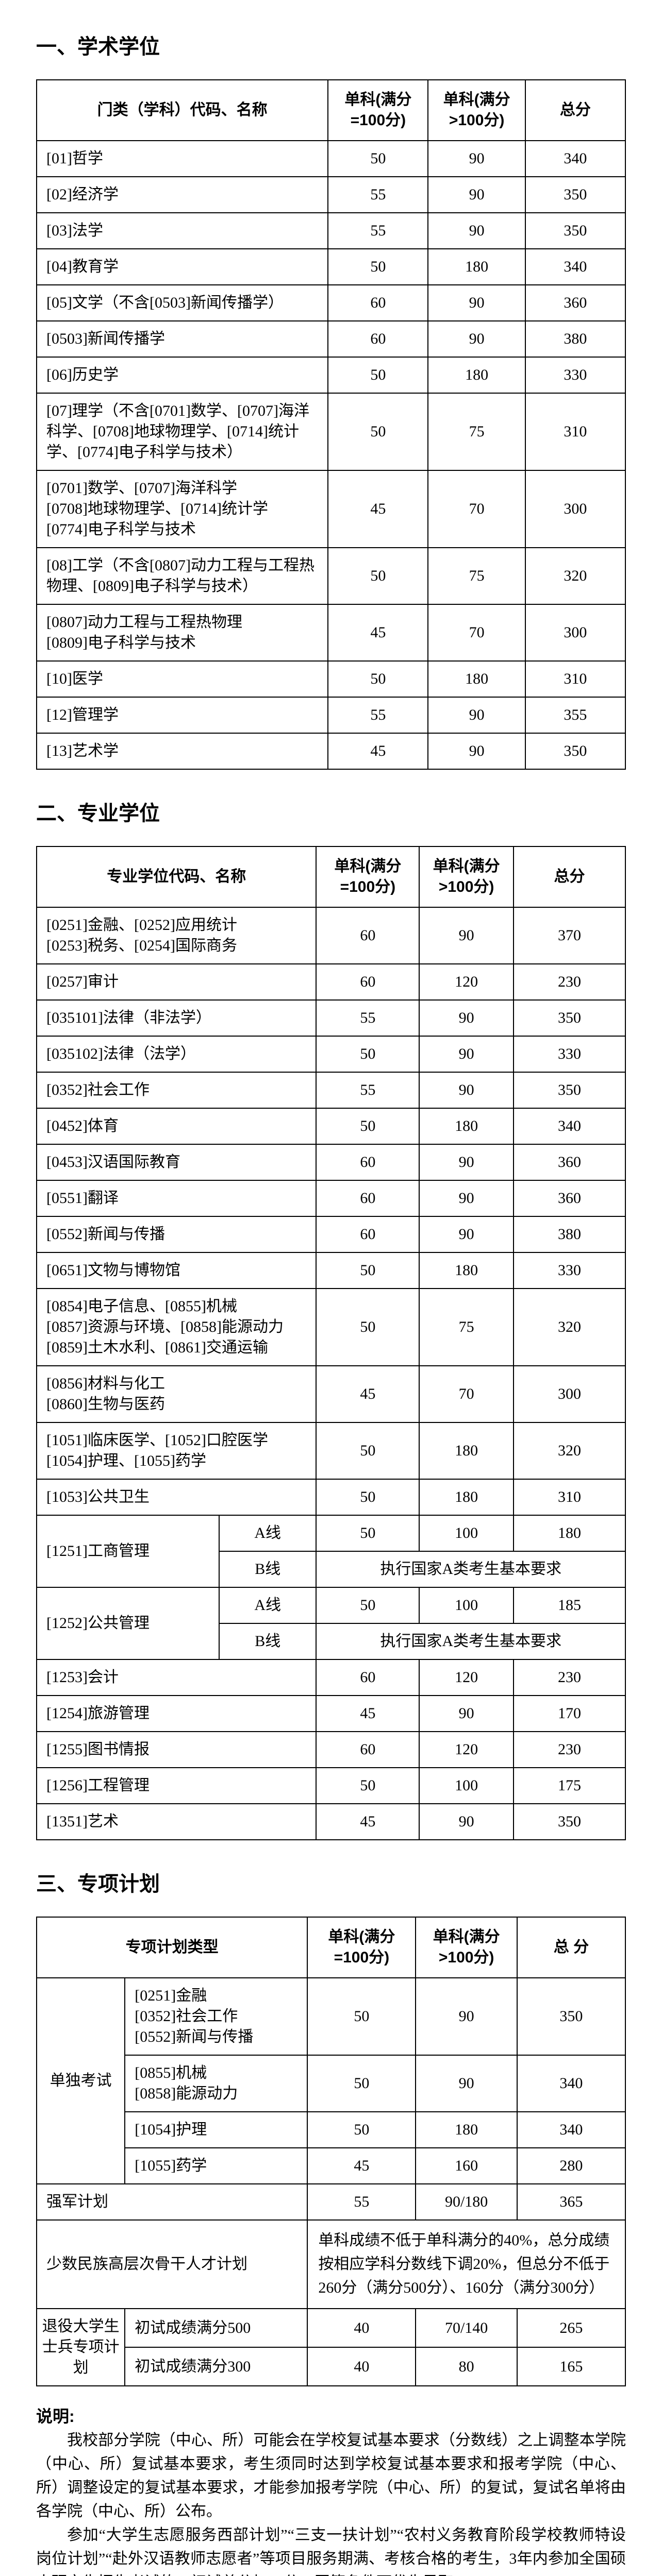 The width and height of the screenshot is (662, 2576). What do you see at coordinates (466, 1947) in the screenshot?
I see `col-header-single-gt100: 单科(满分 >100分)` at bounding box center [466, 1947].